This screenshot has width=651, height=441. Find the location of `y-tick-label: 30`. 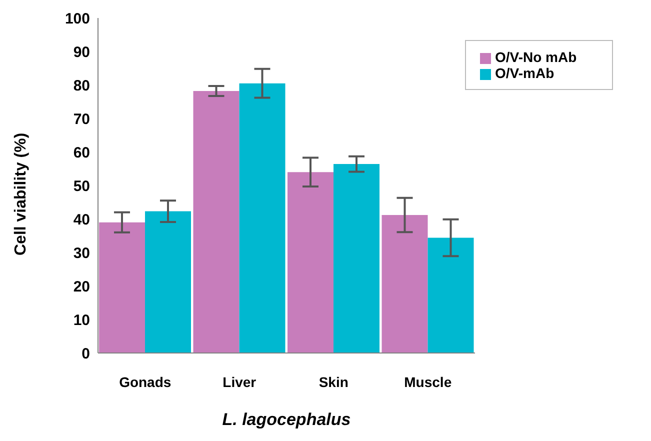

y-tick-label: 30 is located at coordinates (81, 253).